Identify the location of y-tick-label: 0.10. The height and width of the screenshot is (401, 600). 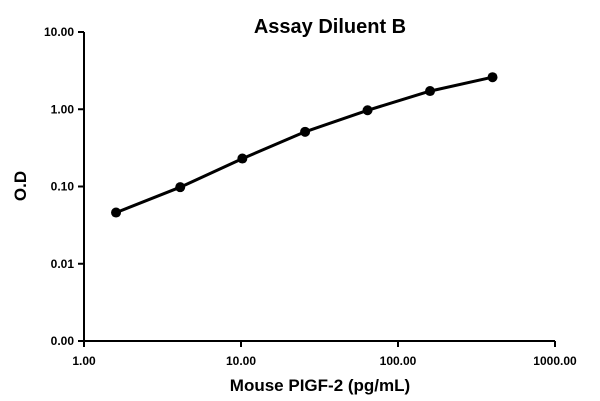
(63, 187).